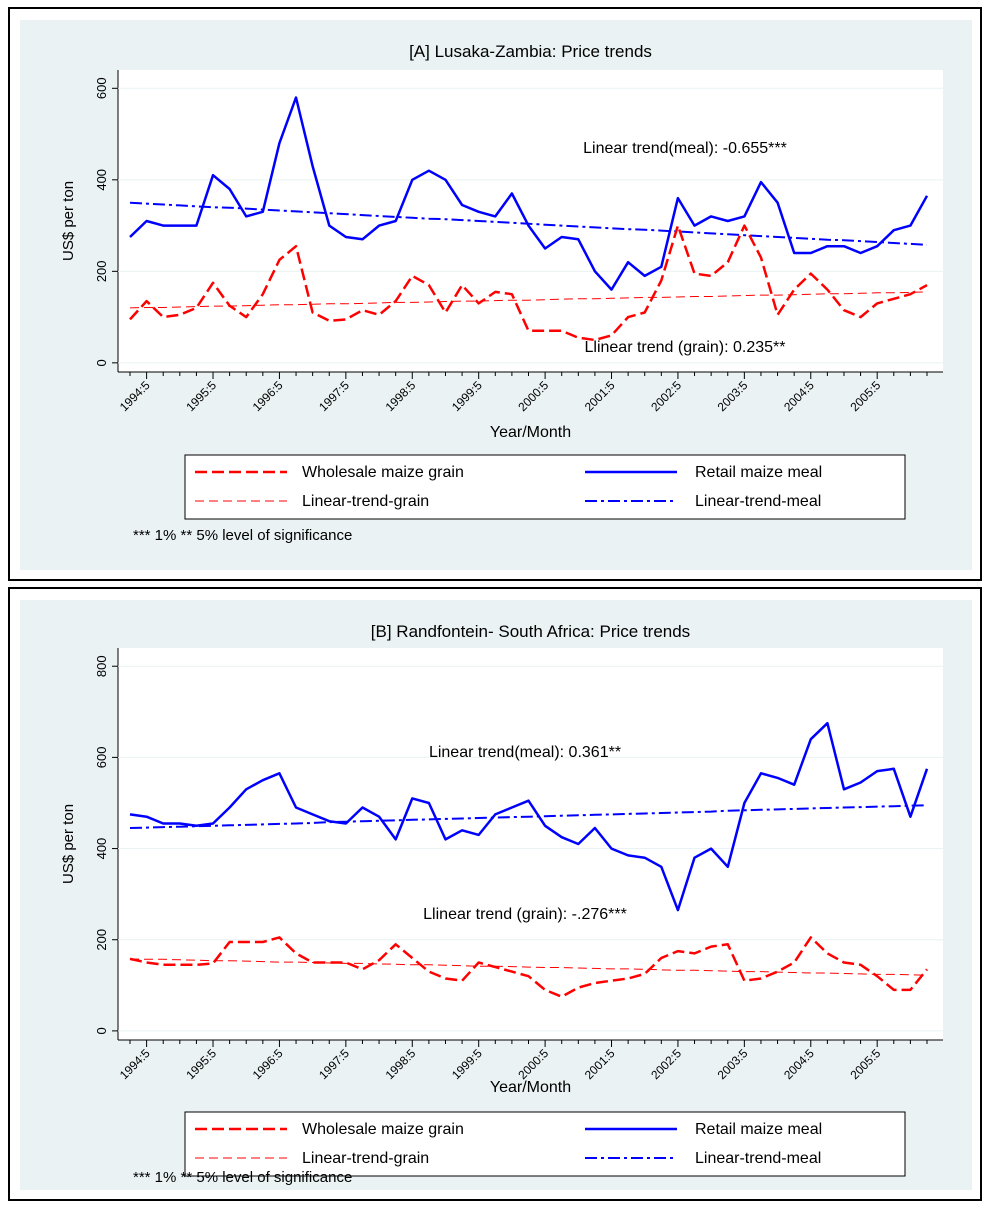  I want to click on annotation: Llinear trend (grain): -.276***, so click(525, 914).